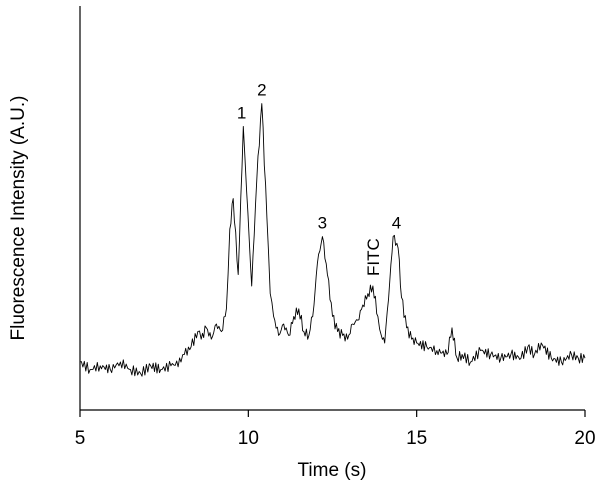  I want to click on x-axis-title: Time (s), so click(332, 470).